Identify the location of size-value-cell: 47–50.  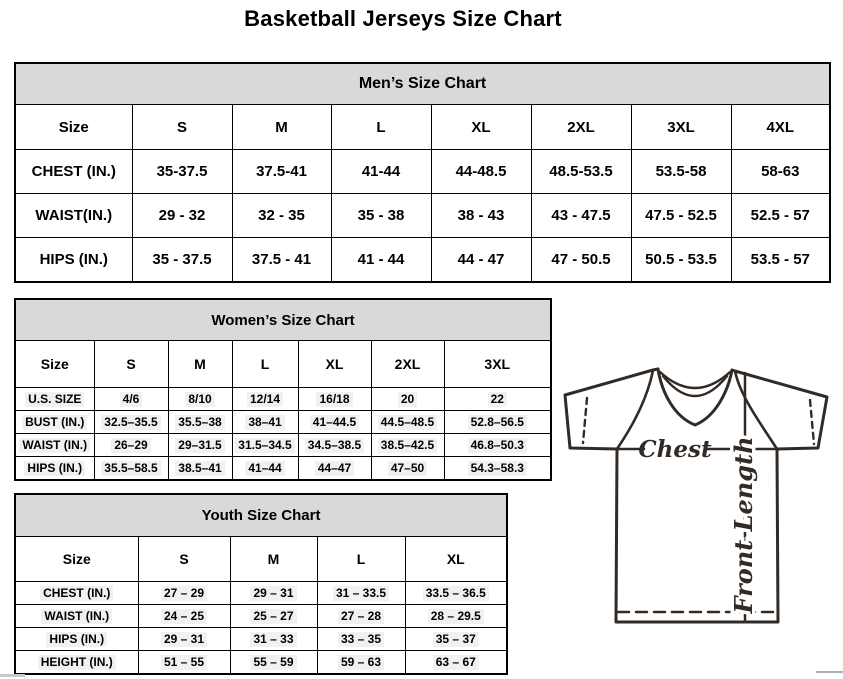
(407, 468).